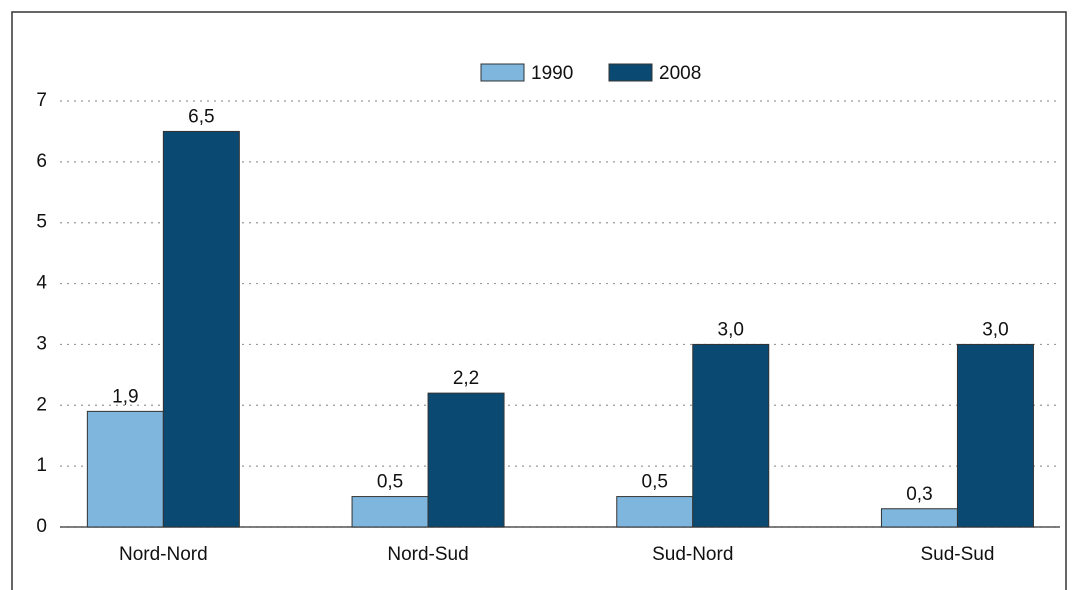 The image size is (1078, 590). I want to click on x-tick-label: Sud-Nord, so click(692, 554).